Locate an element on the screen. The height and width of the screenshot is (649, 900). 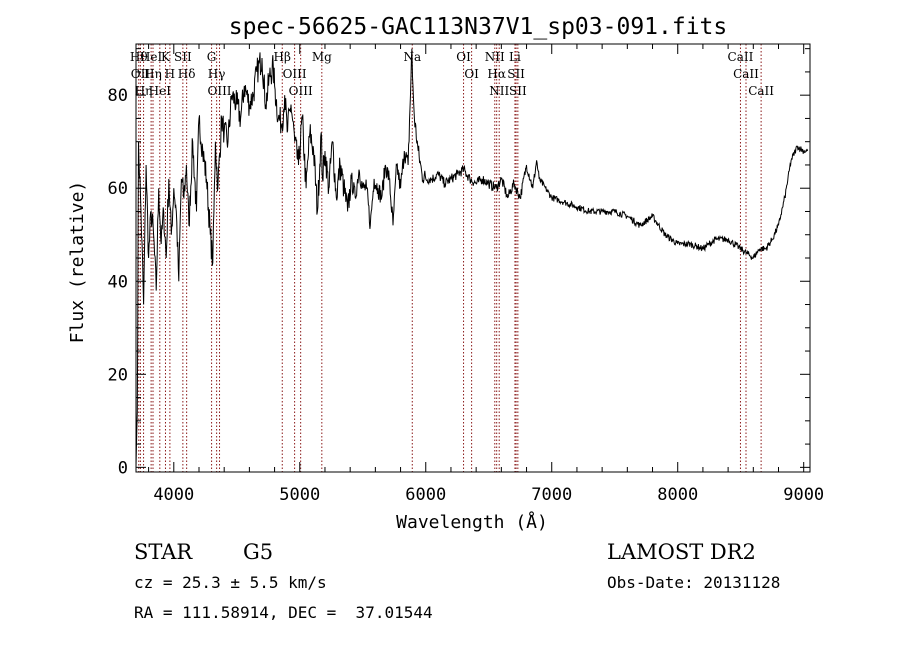
line-marker-label: H is located at coordinates (170, 74).